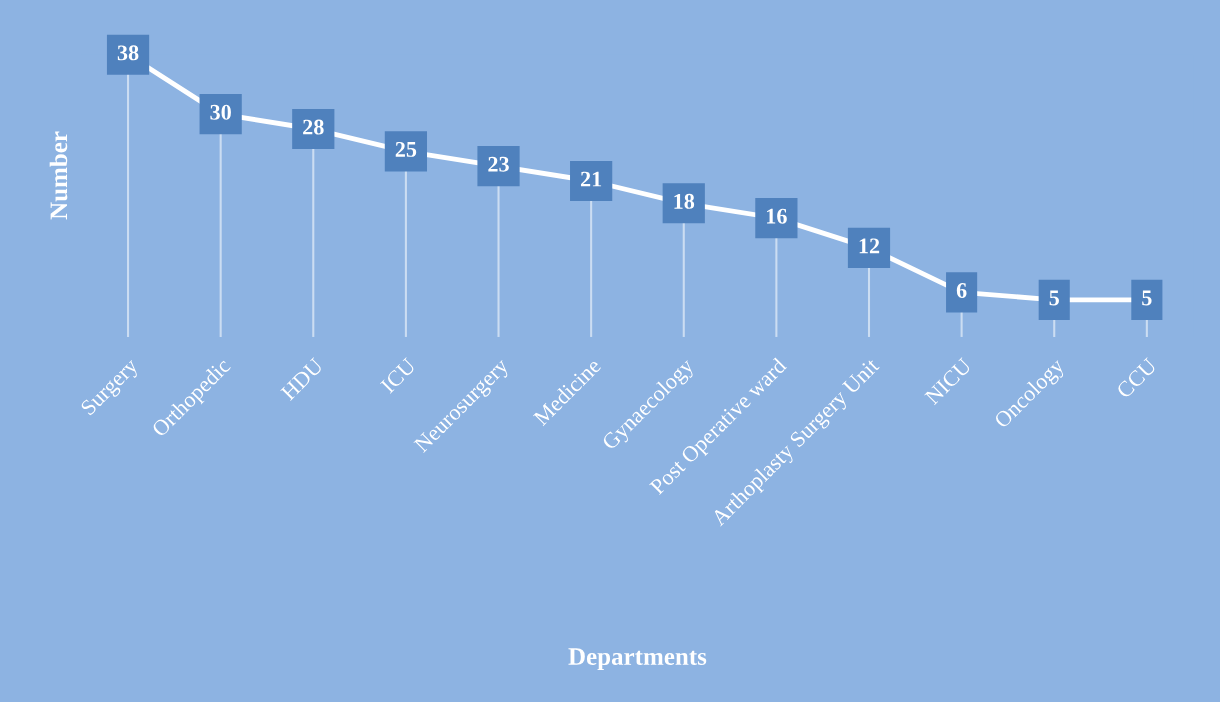  Describe the element at coordinates (684, 201) in the screenshot. I see `data-label: 18` at that location.